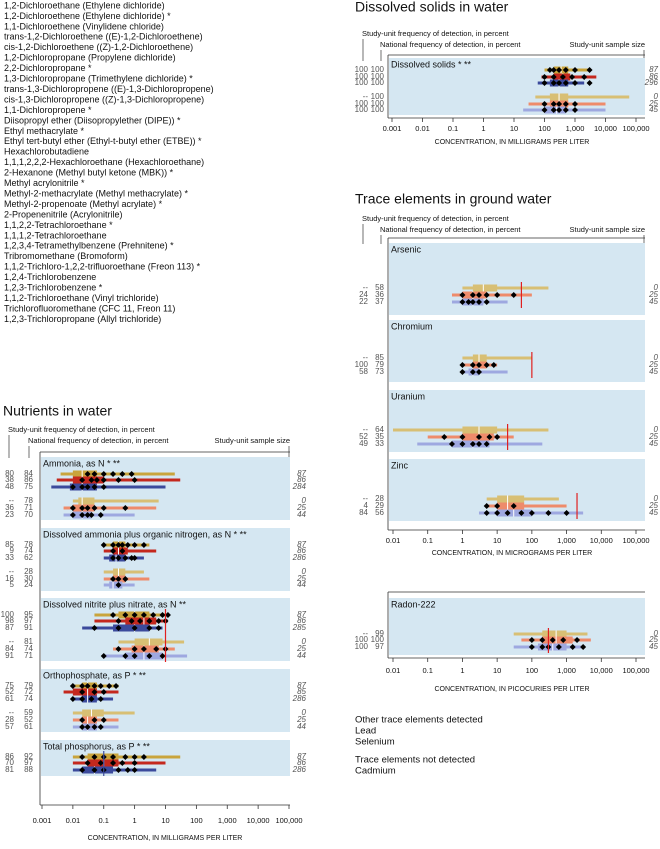 Image resolution: width=660 pixels, height=849 pixels. Describe the element at coordinates (9, 769) in the screenshot. I see `study-unit-frequency: 81` at that location.